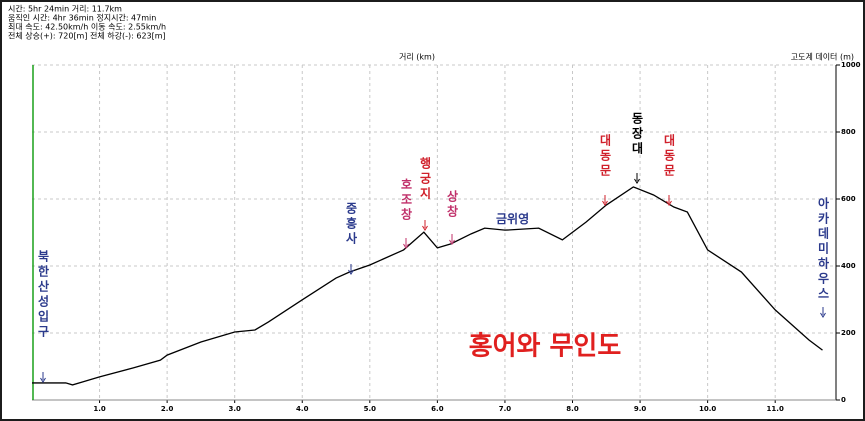  I want to click on annotation: 금위영, so click(513, 219).